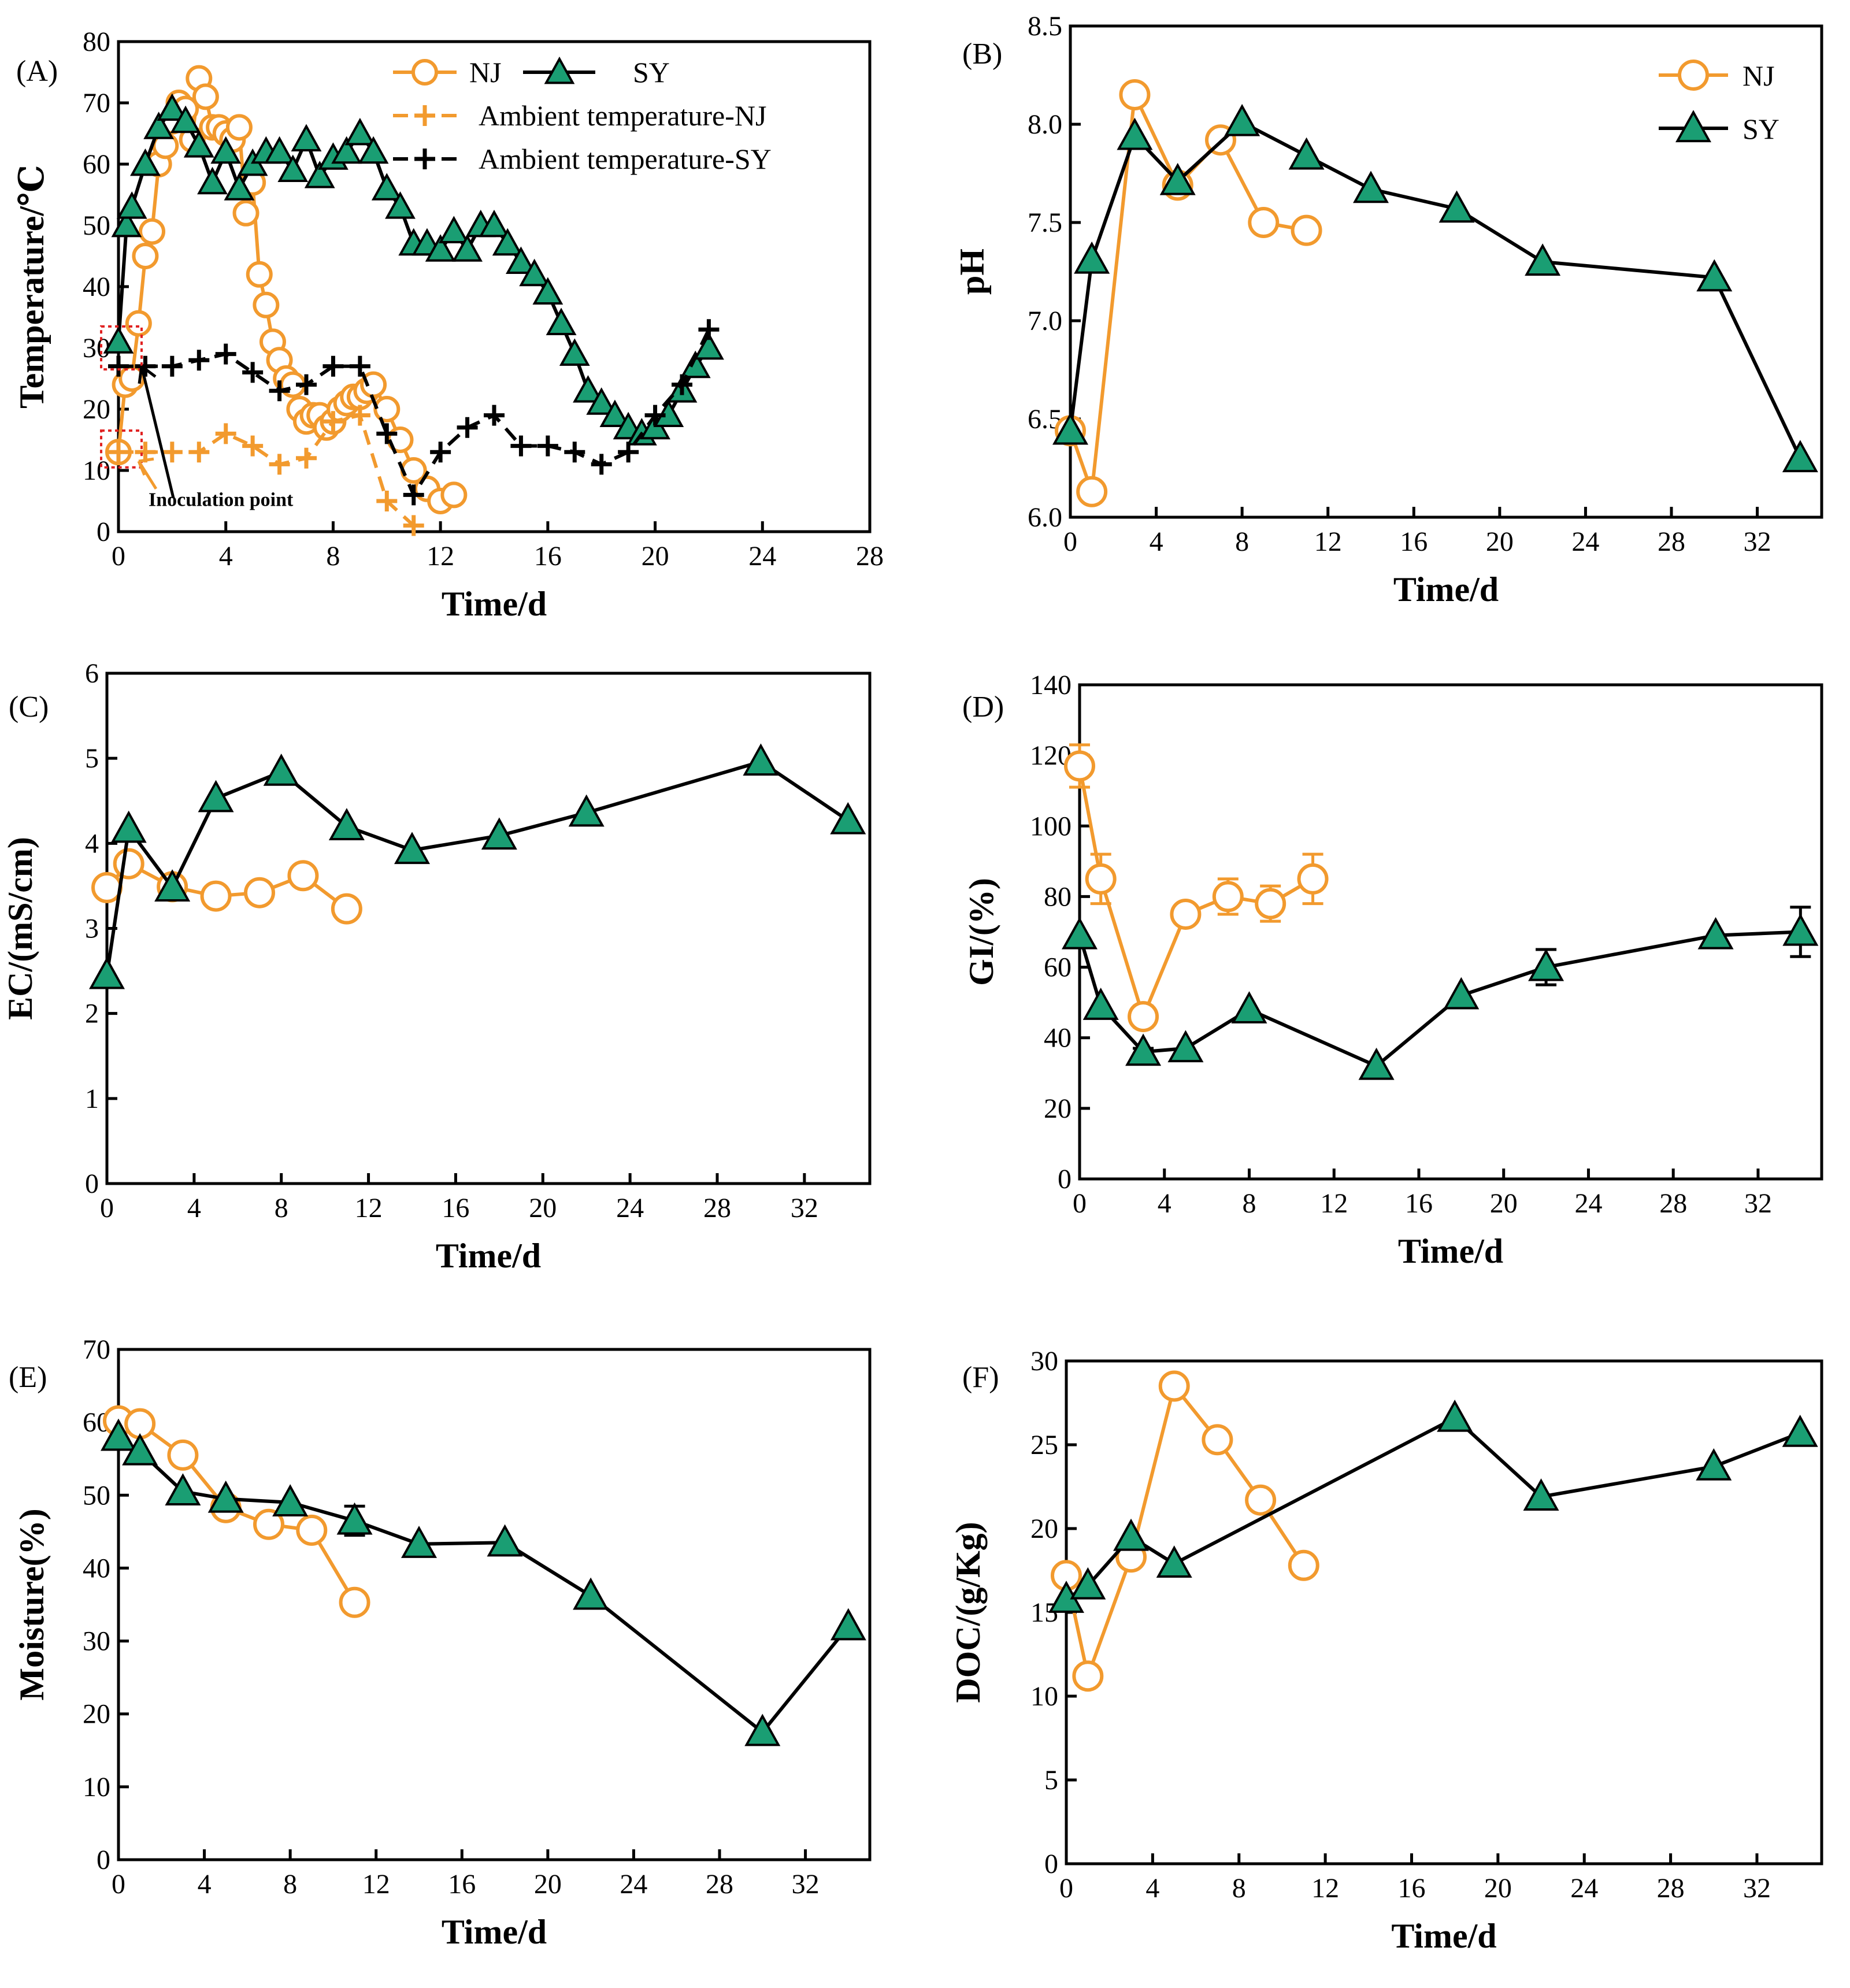  Describe the element at coordinates (1757, 1888) in the screenshot. I see `x-tick-label: 32` at that location.